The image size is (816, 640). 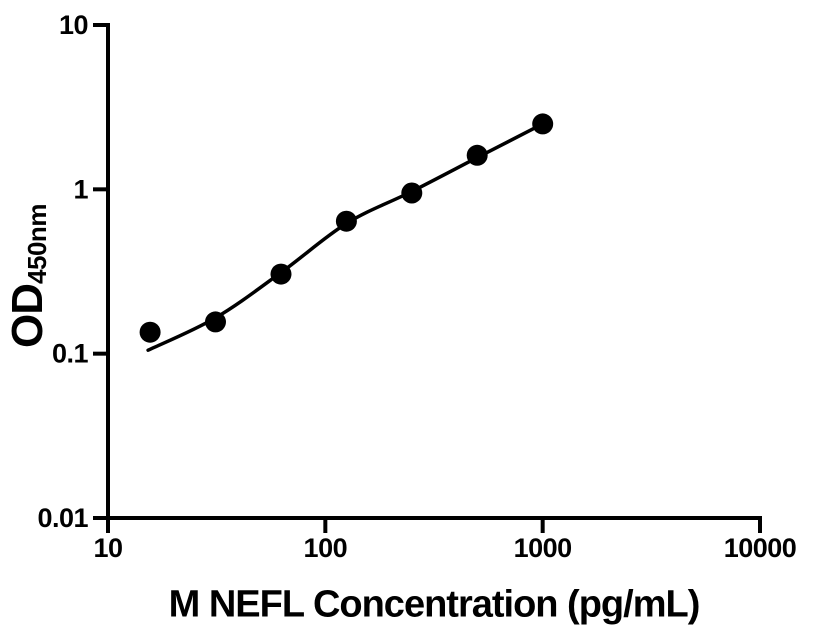 I want to click on y-axis-title: OD450nm, so click(x=28, y=276).